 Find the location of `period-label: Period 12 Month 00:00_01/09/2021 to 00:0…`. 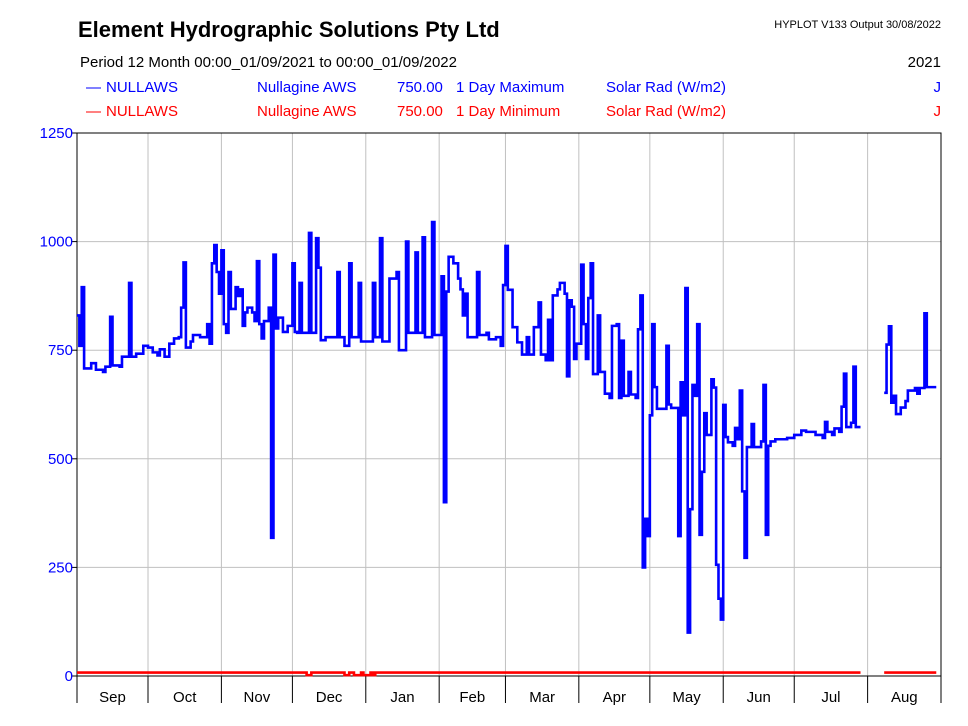

period-label: Period 12 Month 00:00_01/09/2021 to 00:0… is located at coordinates (268, 62).